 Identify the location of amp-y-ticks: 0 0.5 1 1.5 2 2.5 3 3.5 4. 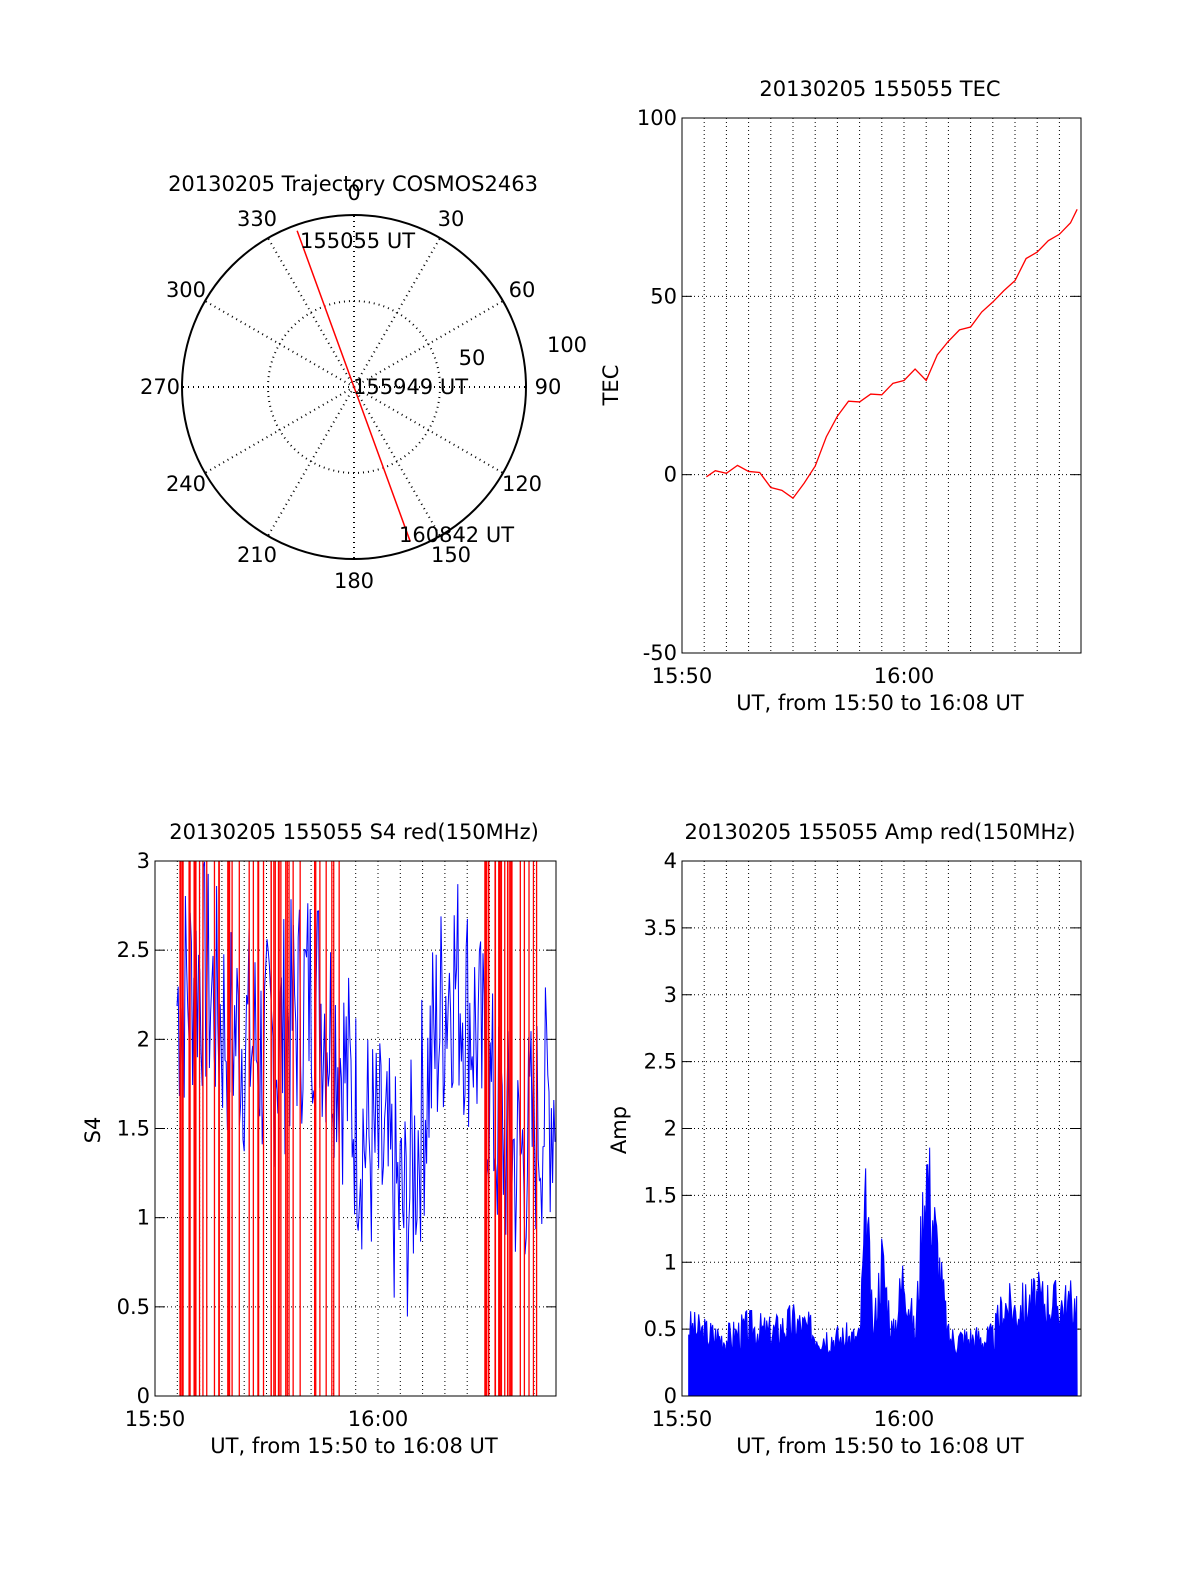
(660, 1128).